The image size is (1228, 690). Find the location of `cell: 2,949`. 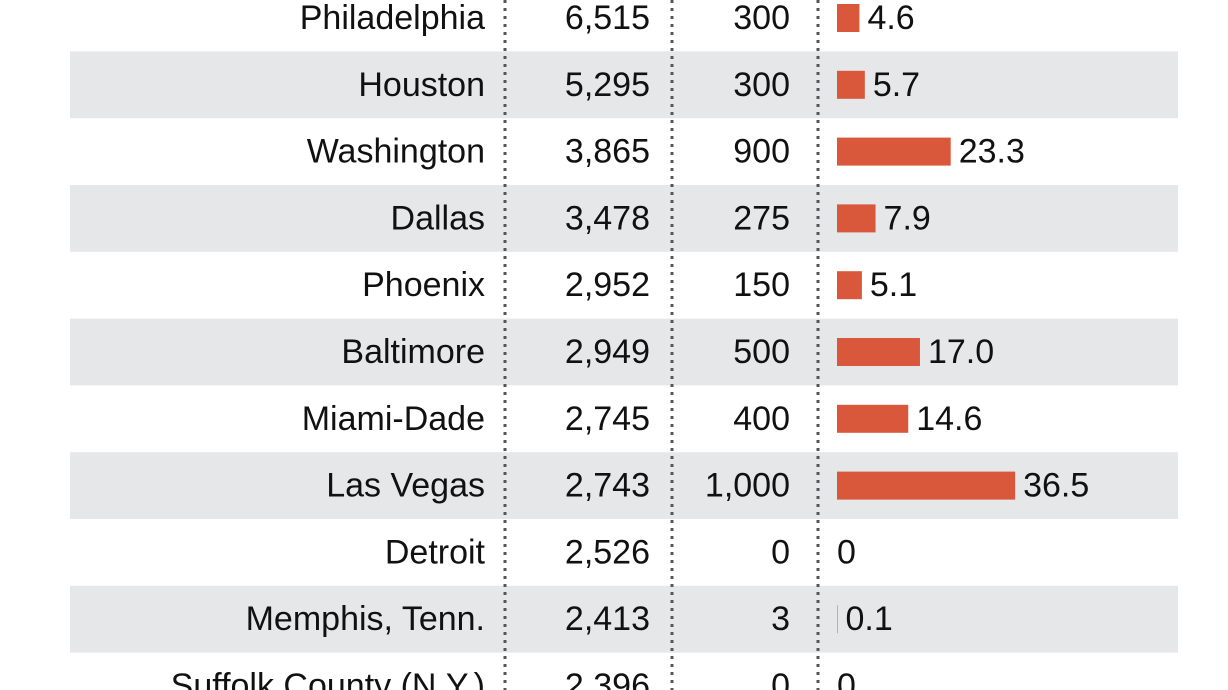

cell: 2,949 is located at coordinates (607, 352).